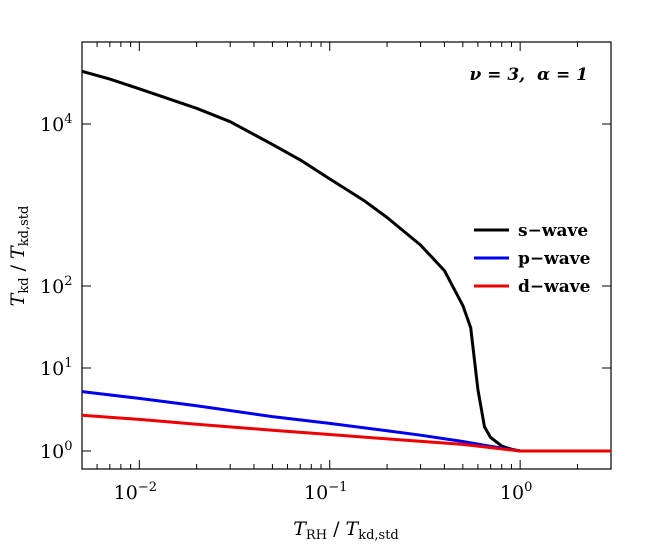  What do you see at coordinates (135, 492) in the screenshot?
I see `x-tick-label: 10⁻²` at bounding box center [135, 492].